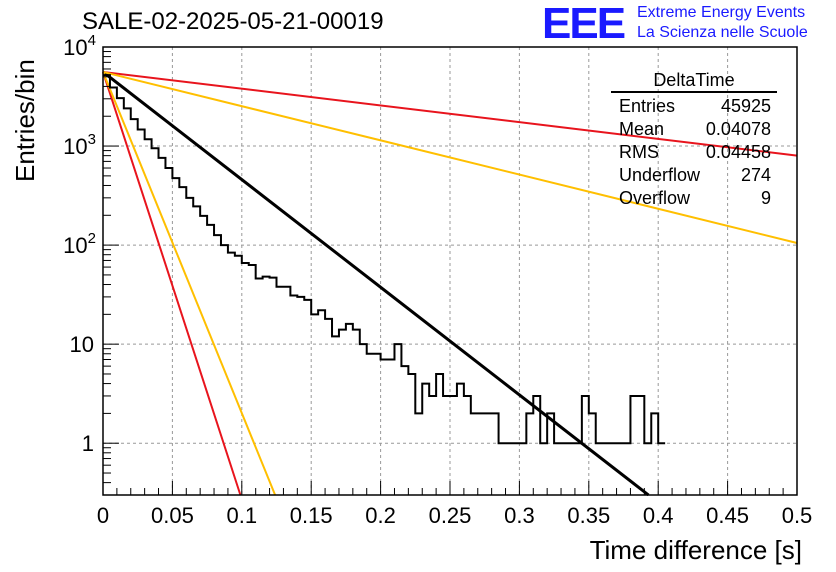 This screenshot has width=836, height=572. Describe the element at coordinates (642, 129) in the screenshot. I see `stats-label: Mean` at that location.